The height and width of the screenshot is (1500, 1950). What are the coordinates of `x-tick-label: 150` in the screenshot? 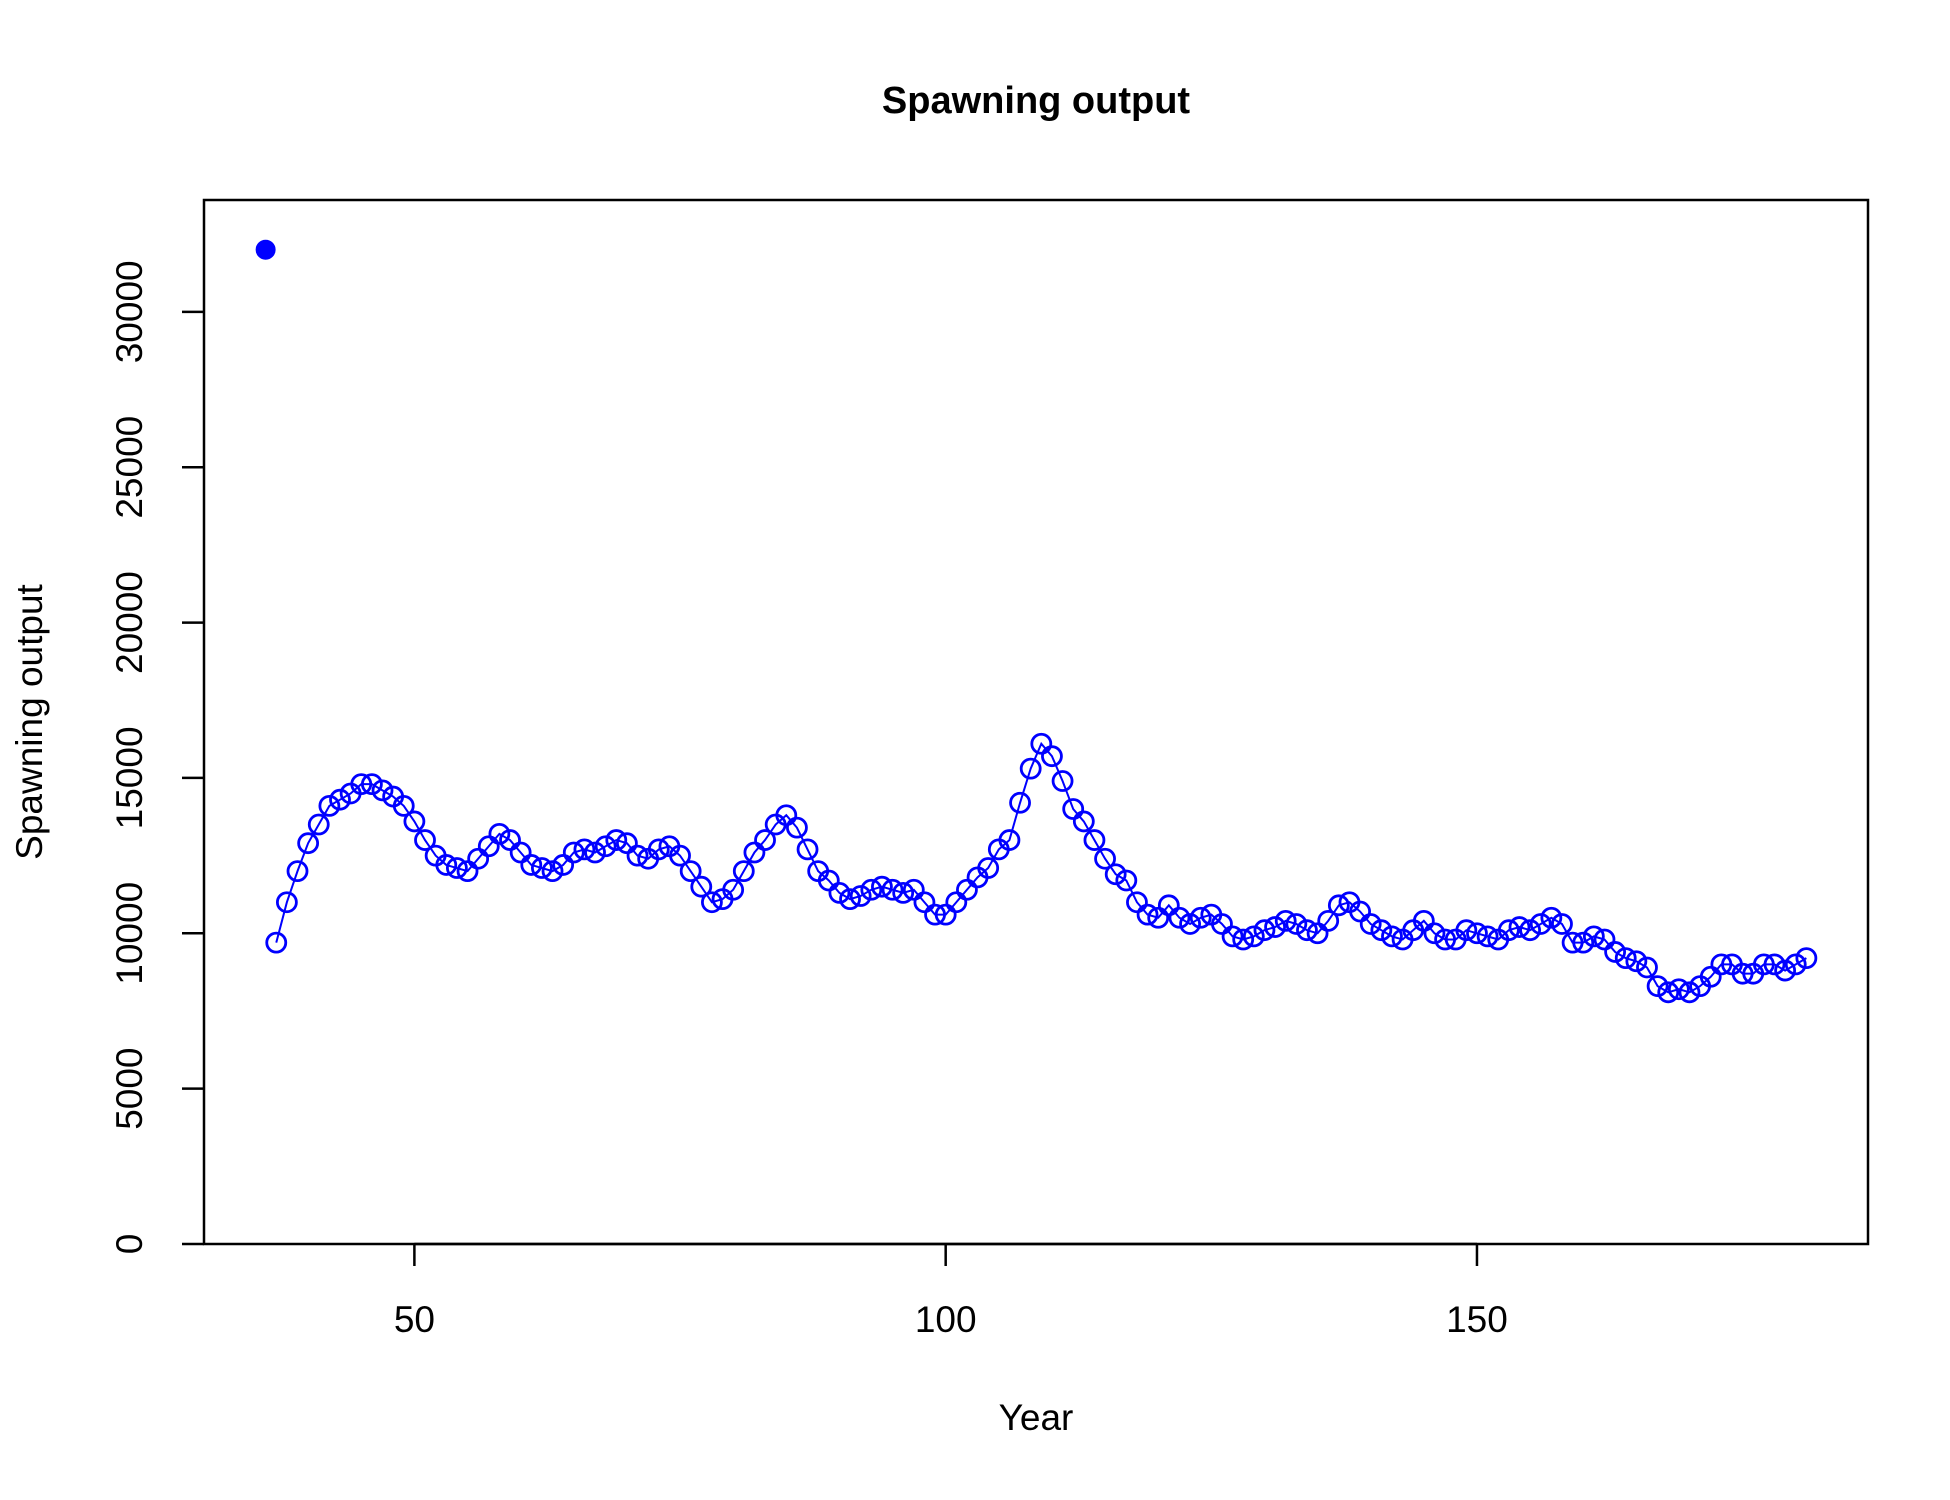 It's located at (1477, 1319).